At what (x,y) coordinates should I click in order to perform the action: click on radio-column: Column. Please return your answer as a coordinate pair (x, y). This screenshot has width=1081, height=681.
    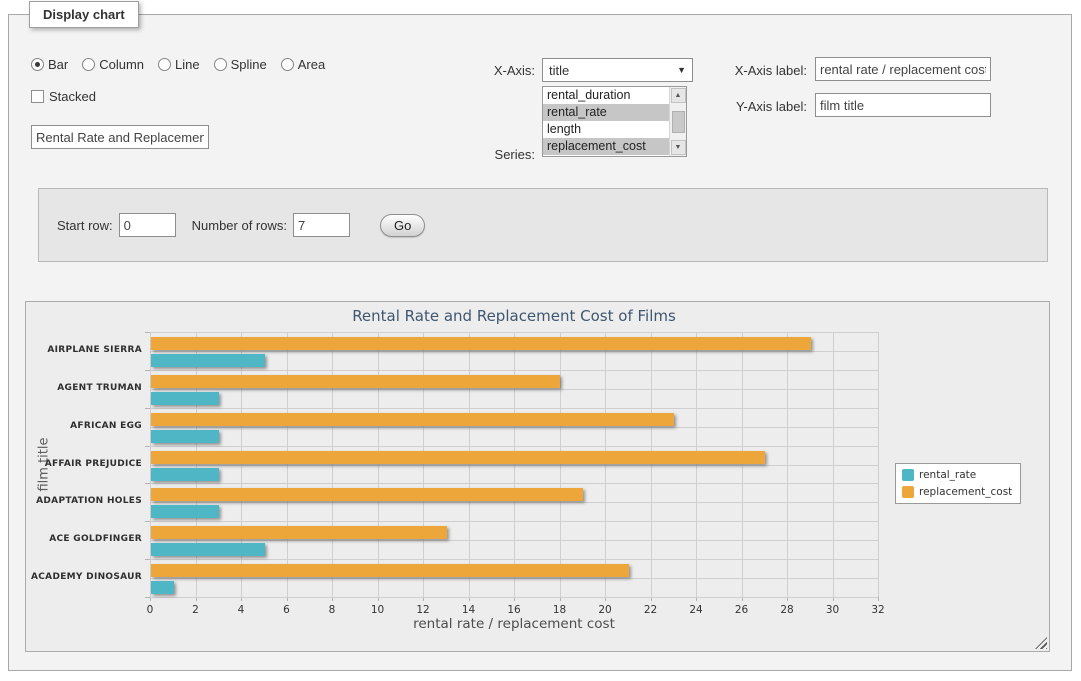
    Looking at the image, I should click on (113, 64).